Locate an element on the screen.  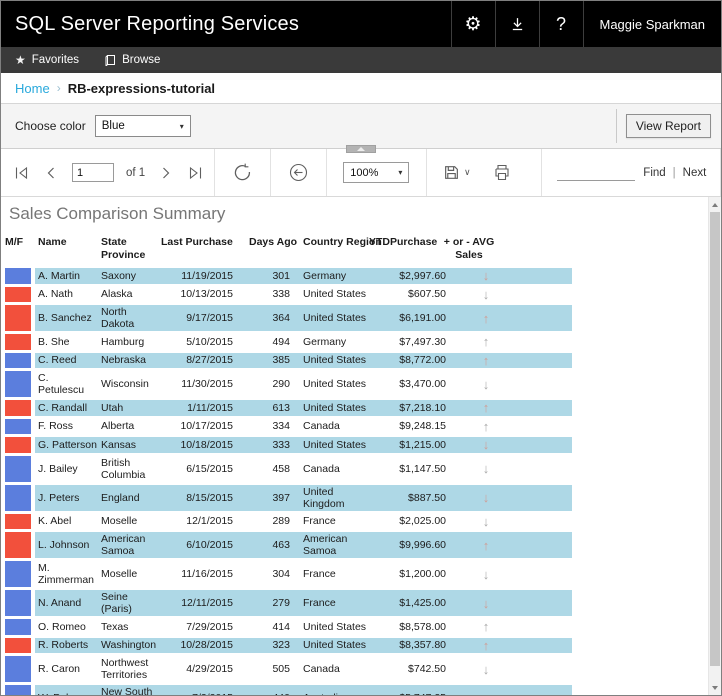
next-page-button is located at coordinates (166, 173).